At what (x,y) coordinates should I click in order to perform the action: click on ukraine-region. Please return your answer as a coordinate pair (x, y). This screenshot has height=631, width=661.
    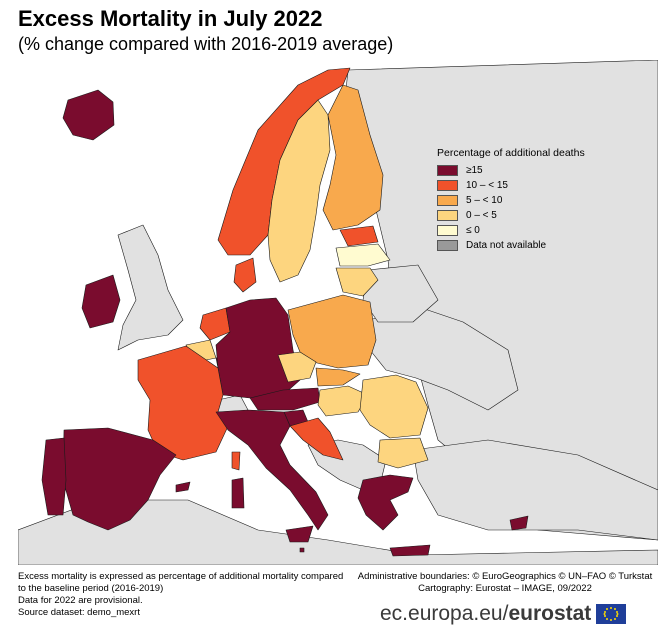
    Looking at the image, I should click on (444, 357).